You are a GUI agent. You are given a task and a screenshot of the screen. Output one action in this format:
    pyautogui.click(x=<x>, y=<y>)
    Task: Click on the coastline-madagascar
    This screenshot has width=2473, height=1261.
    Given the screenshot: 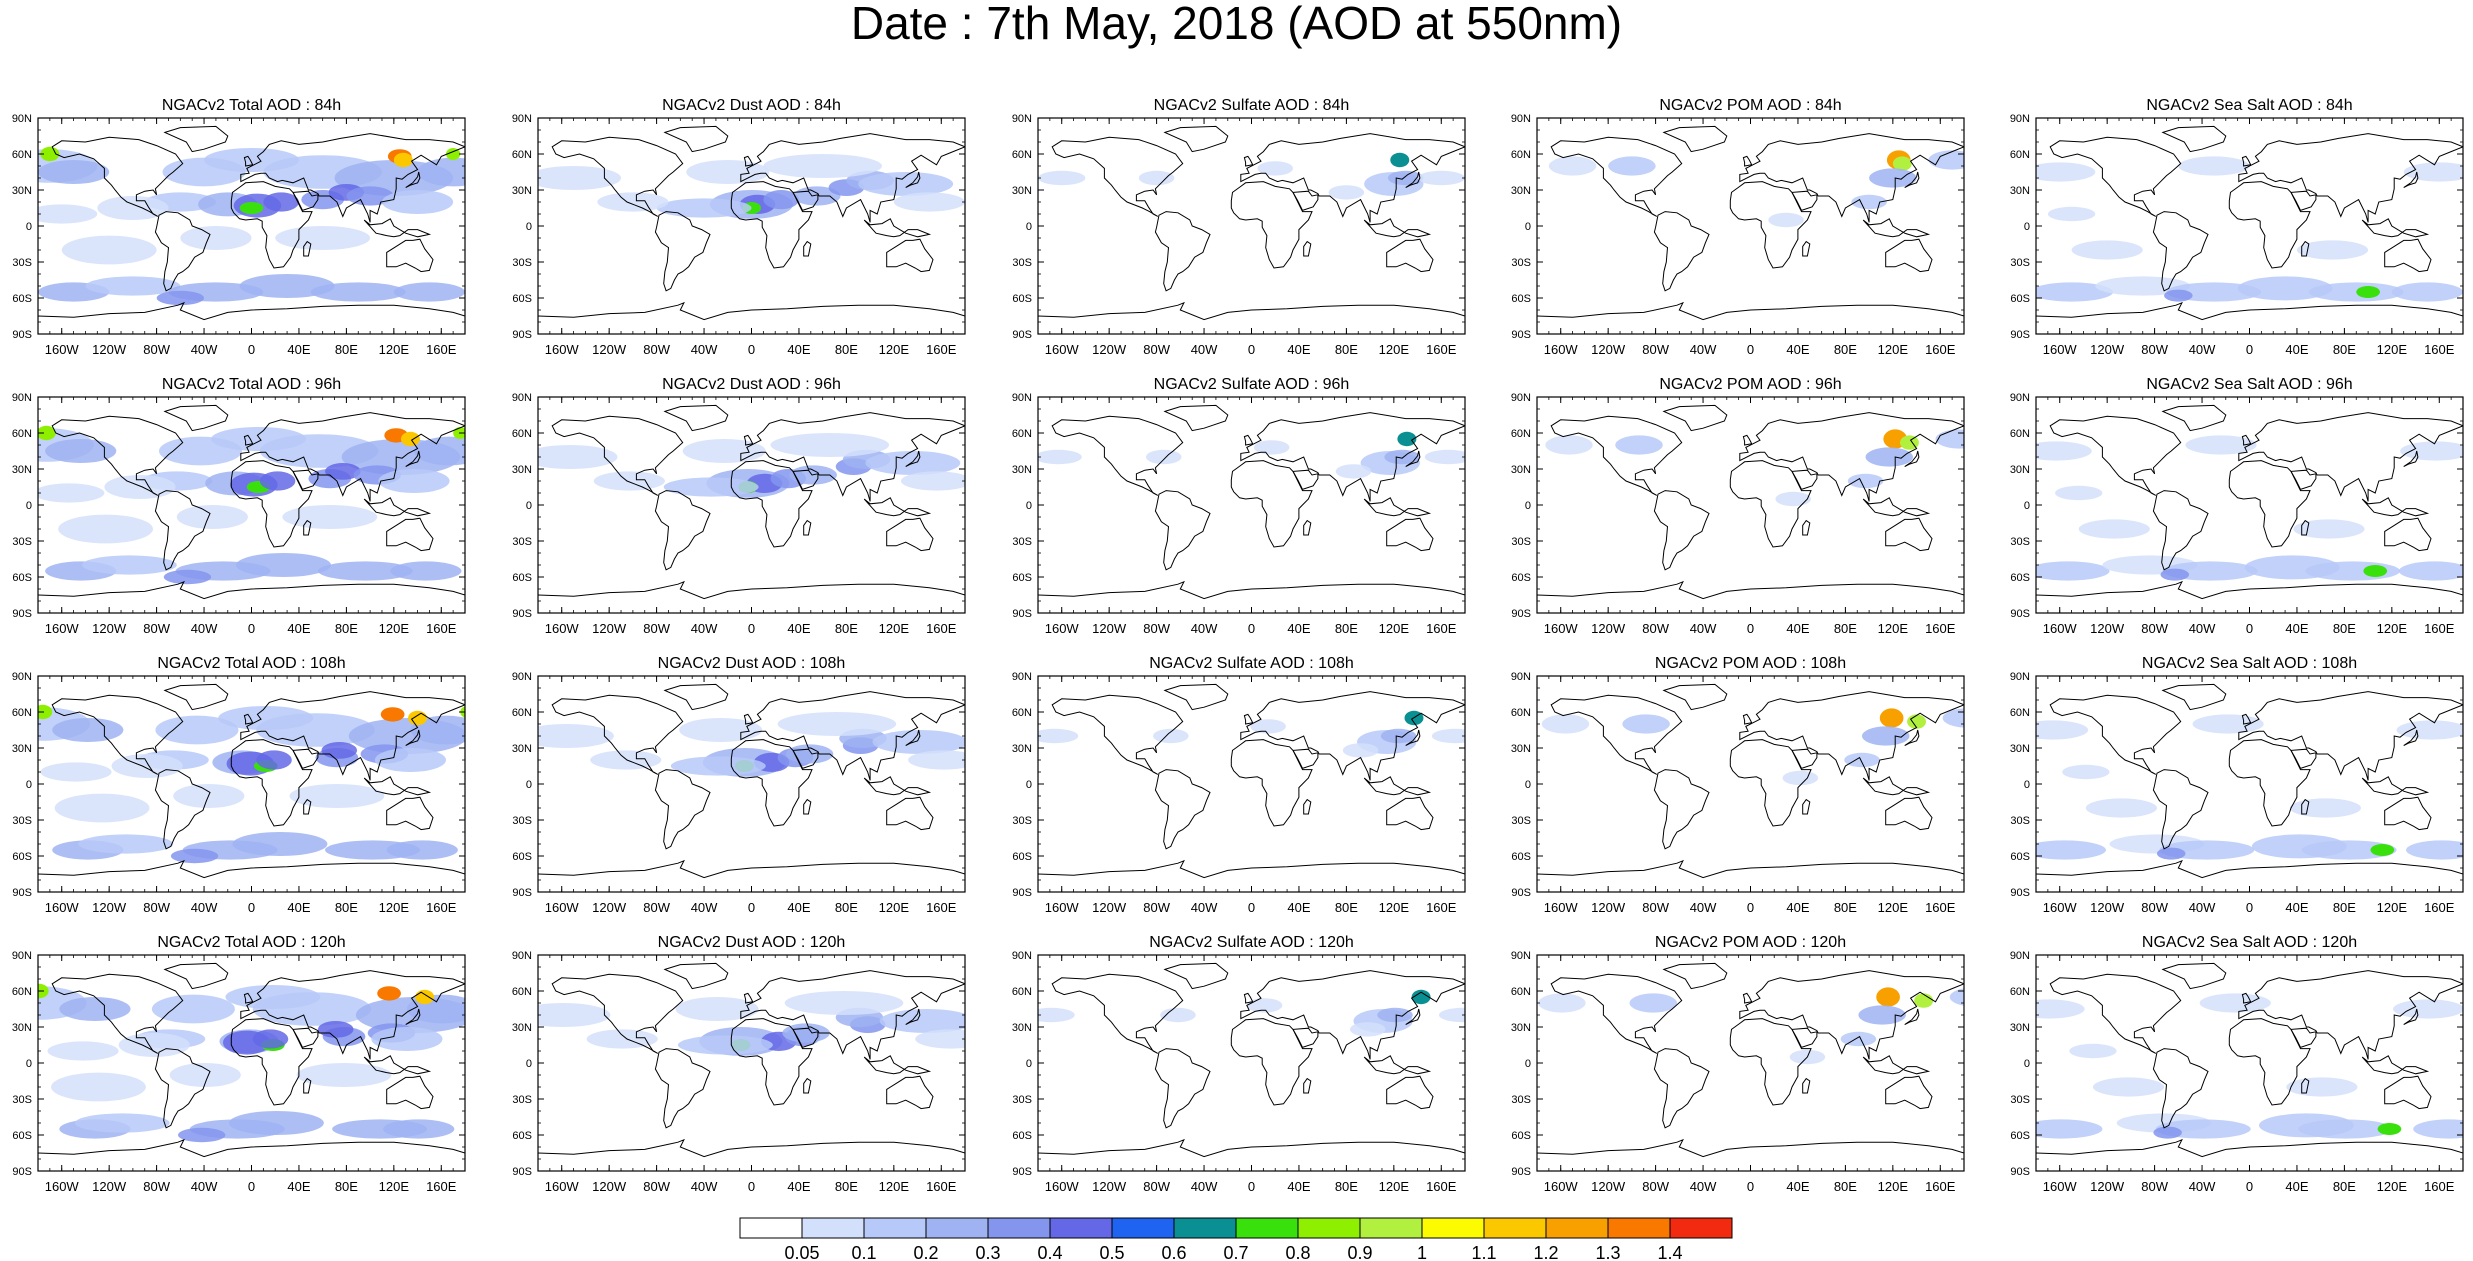 What is the action you would take?
    pyautogui.click(x=807, y=806)
    